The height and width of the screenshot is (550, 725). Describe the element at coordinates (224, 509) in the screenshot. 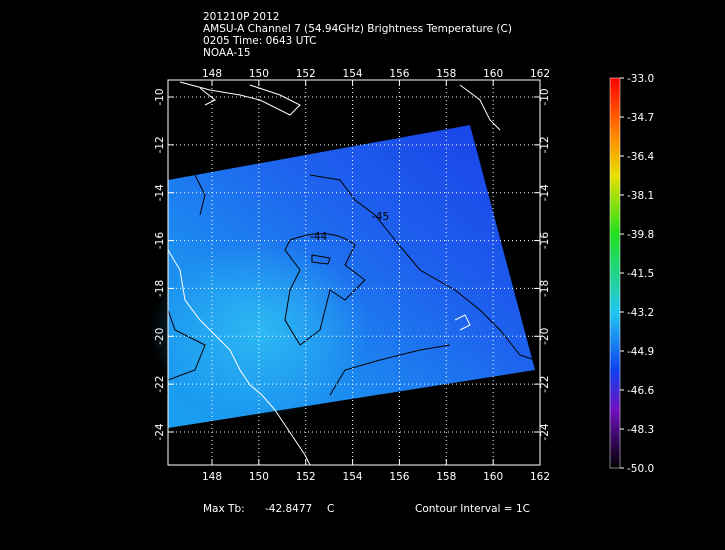

I see `max-label: Max Tb:` at that location.